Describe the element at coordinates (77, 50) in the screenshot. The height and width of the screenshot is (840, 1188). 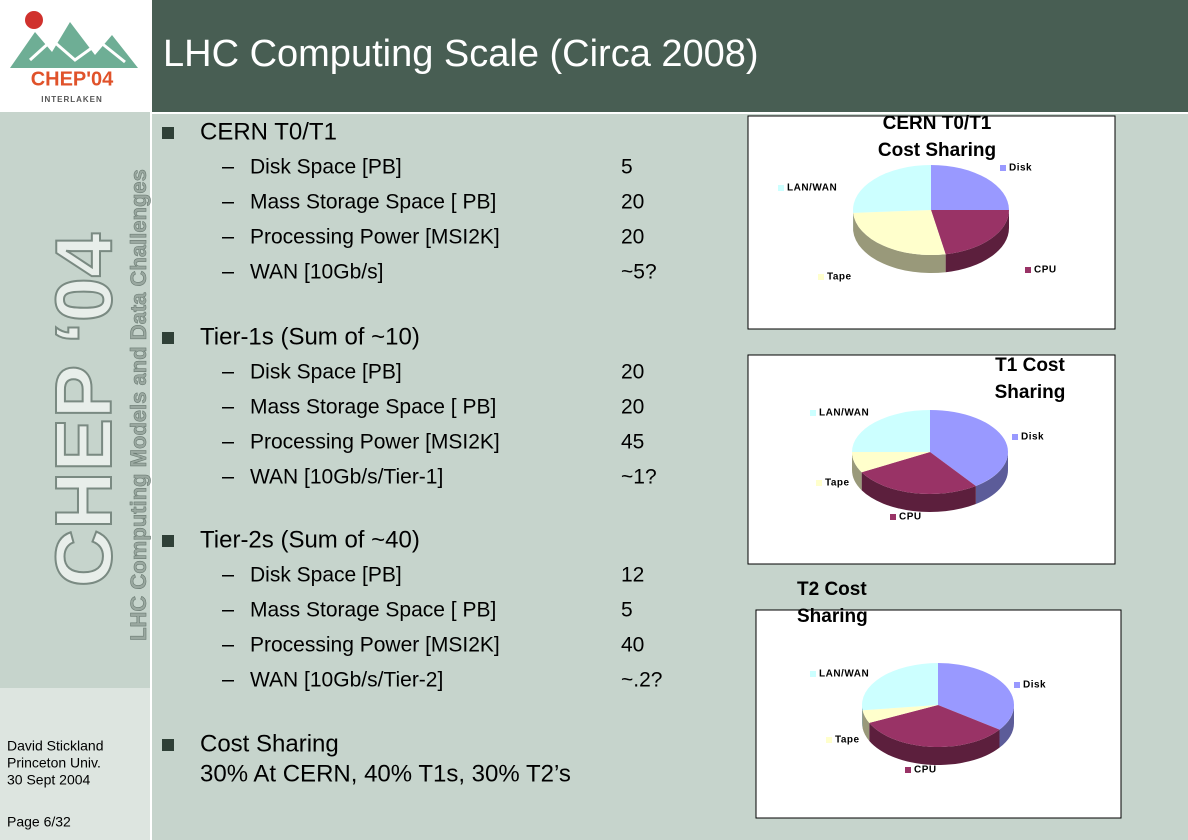
I see `logo-snow` at that location.